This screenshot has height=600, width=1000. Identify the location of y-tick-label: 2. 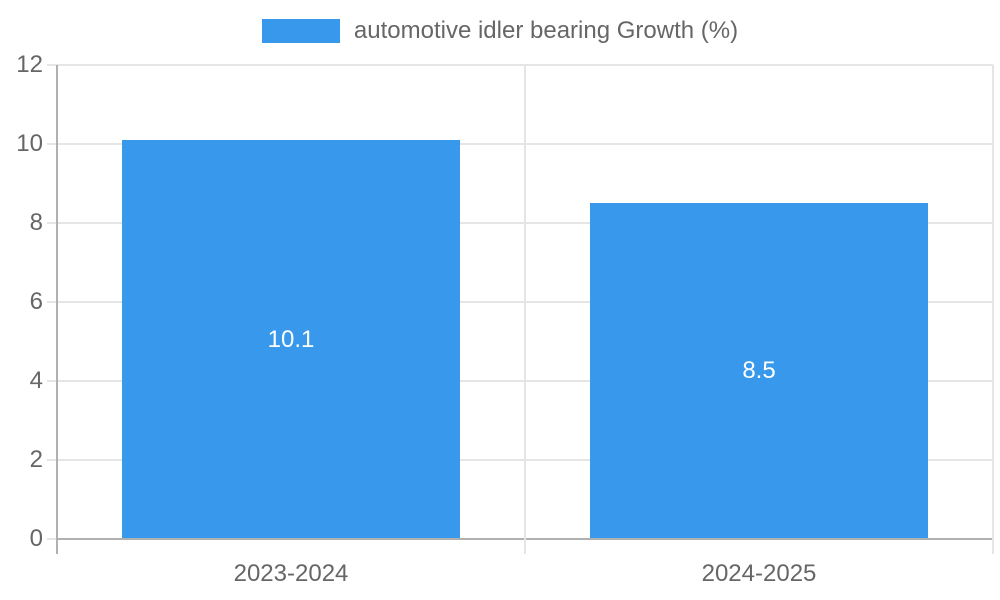
(36, 459).